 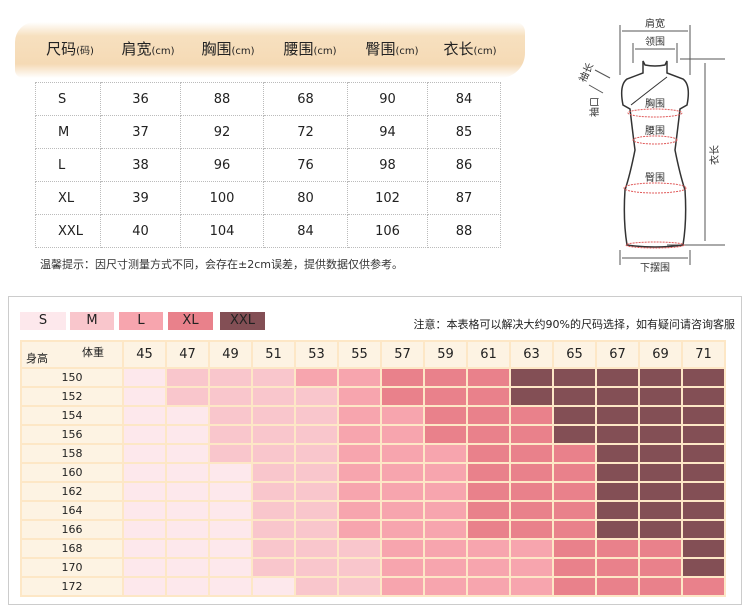 What do you see at coordinates (72, 472) in the screenshot?
I see `height-header: 160` at bounding box center [72, 472].